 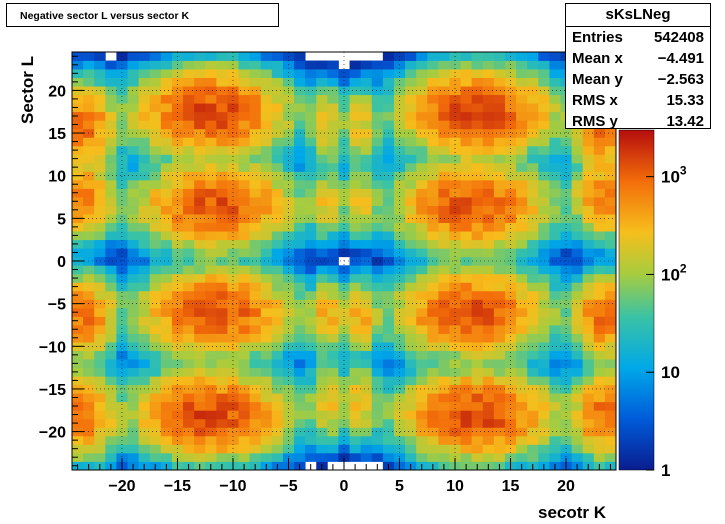 I want to click on x-tick-label: 15, so click(x=511, y=486).